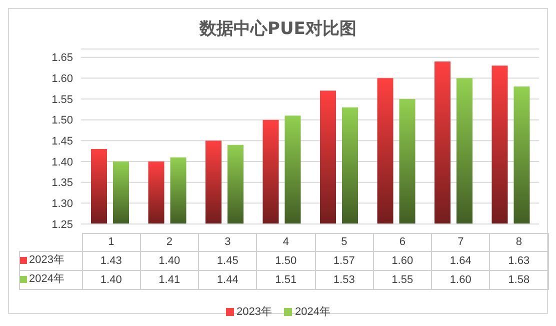  What do you see at coordinates (285, 280) in the screenshot?
I see `data-label: 1.51` at bounding box center [285, 280].